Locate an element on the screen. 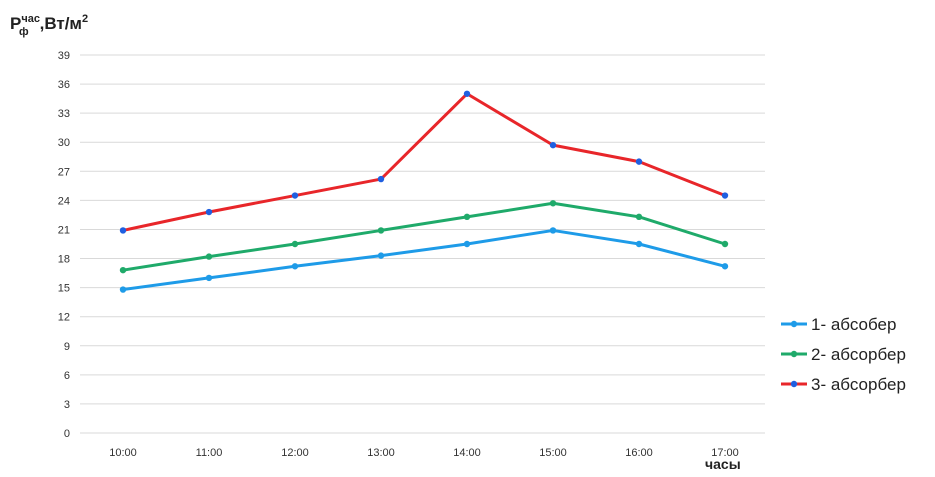 This screenshot has height=477, width=935. y-tick-label: 30 is located at coordinates (64, 143).